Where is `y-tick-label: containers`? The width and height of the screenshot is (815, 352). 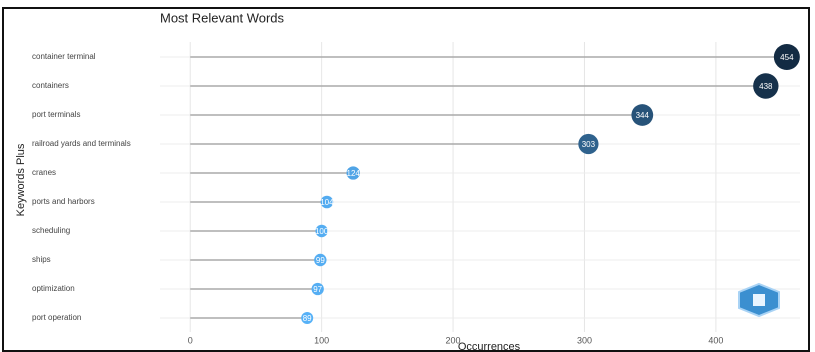 y-tick-label: containers is located at coordinates (50, 85).